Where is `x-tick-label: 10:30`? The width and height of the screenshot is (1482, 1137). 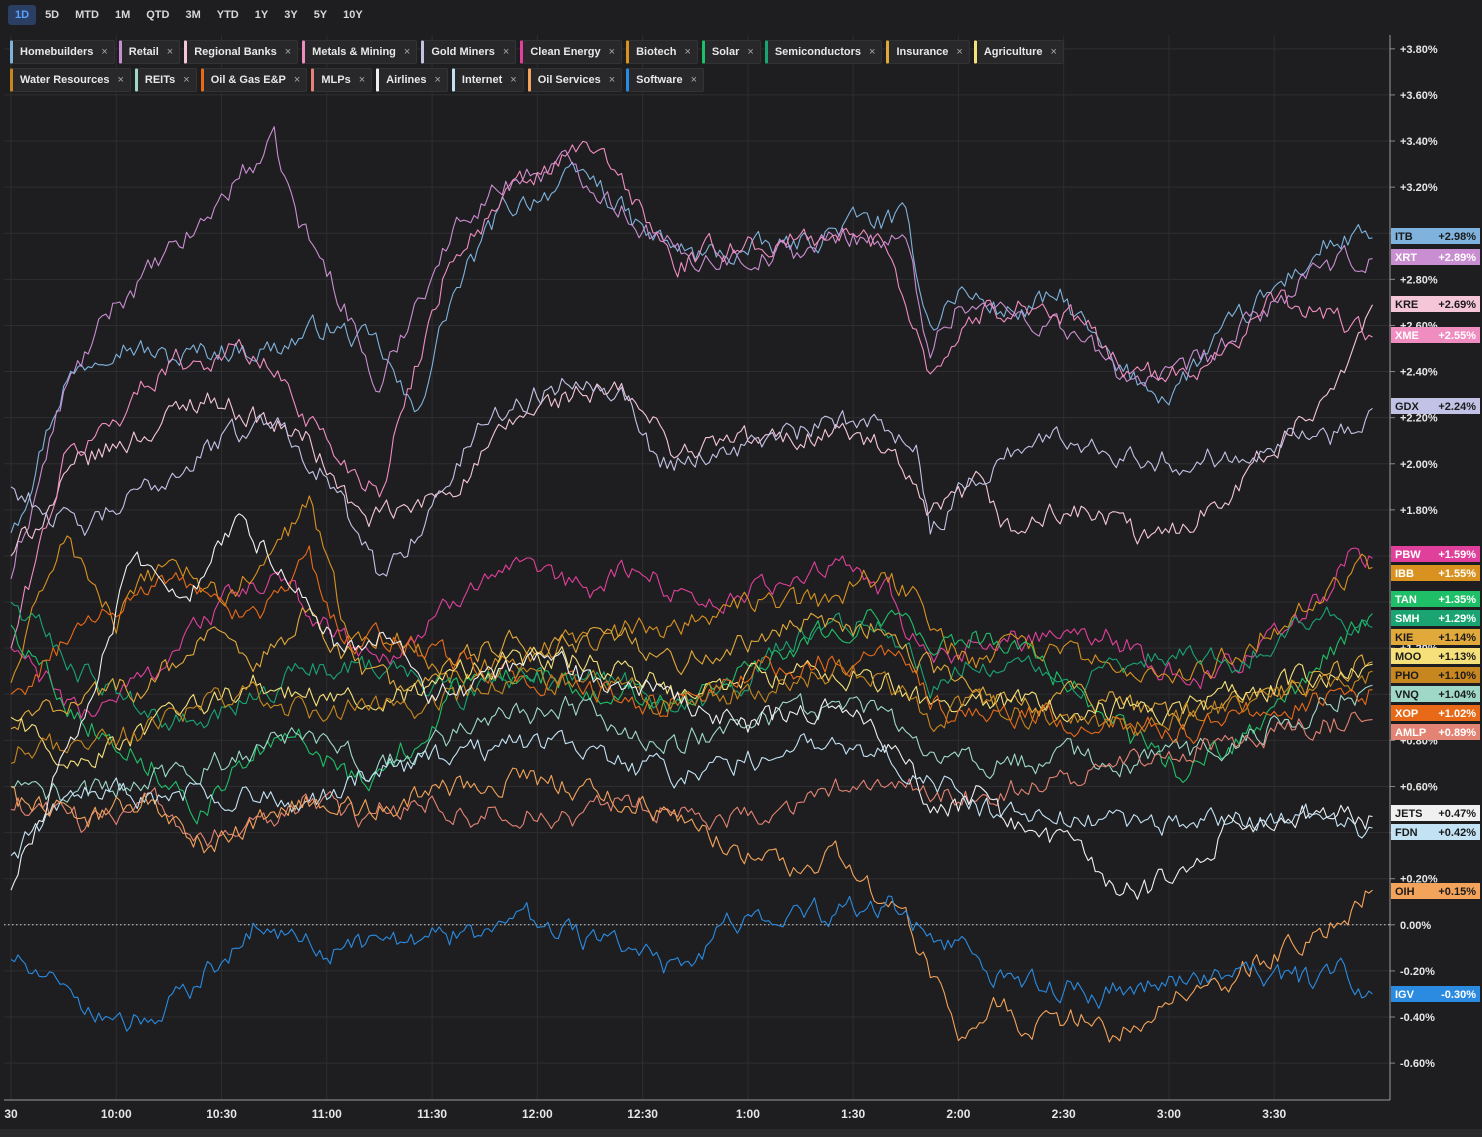 x-tick-label: 10:30 is located at coordinates (221, 1114).